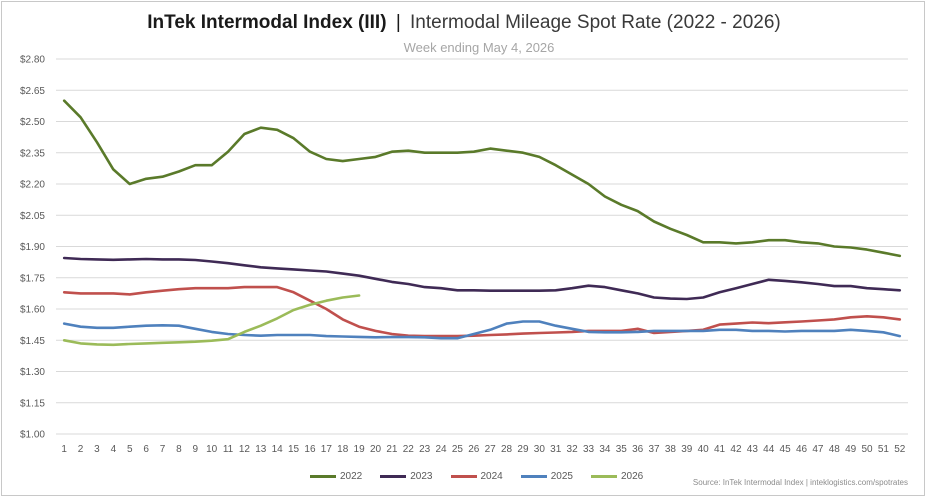 Image resolution: width=928 pixels, height=499 pixels. Describe the element at coordinates (654, 449) in the screenshot. I see `x-tick-label: 37` at that location.